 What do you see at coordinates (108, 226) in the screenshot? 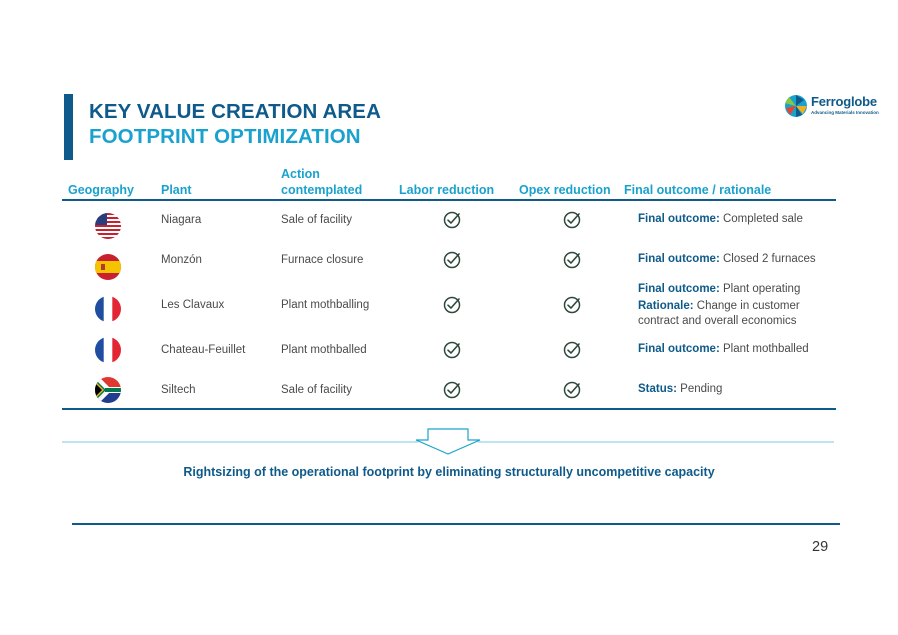
I see `flag-usa-icon` at bounding box center [108, 226].